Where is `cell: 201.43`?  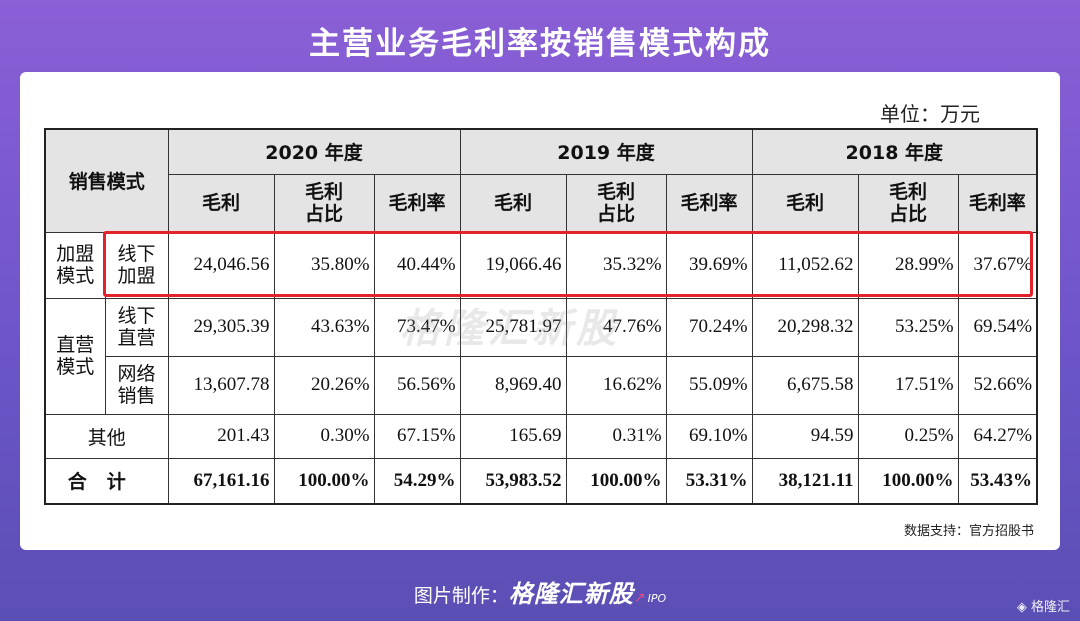
cell: 201.43 is located at coordinates (221, 436).